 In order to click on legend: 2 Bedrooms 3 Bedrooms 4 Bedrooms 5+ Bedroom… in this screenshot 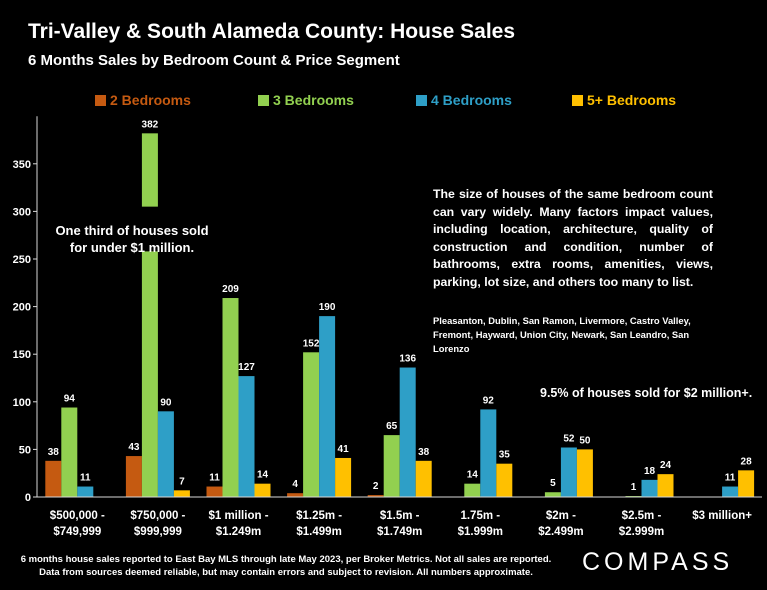, I will do `click(383, 102)`.